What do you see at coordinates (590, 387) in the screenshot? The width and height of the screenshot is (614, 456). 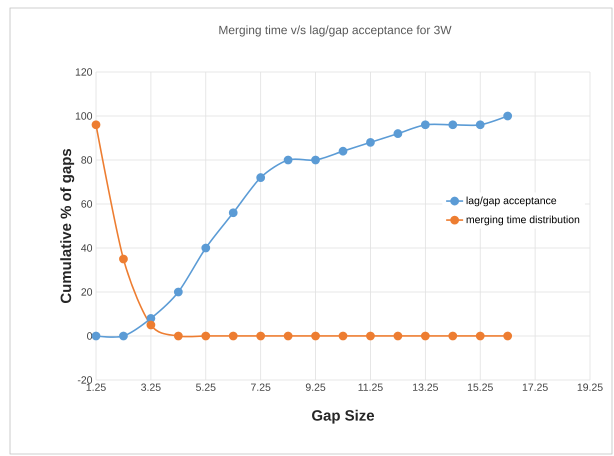 I see `x-tick-label: 19.25` at bounding box center [590, 387].